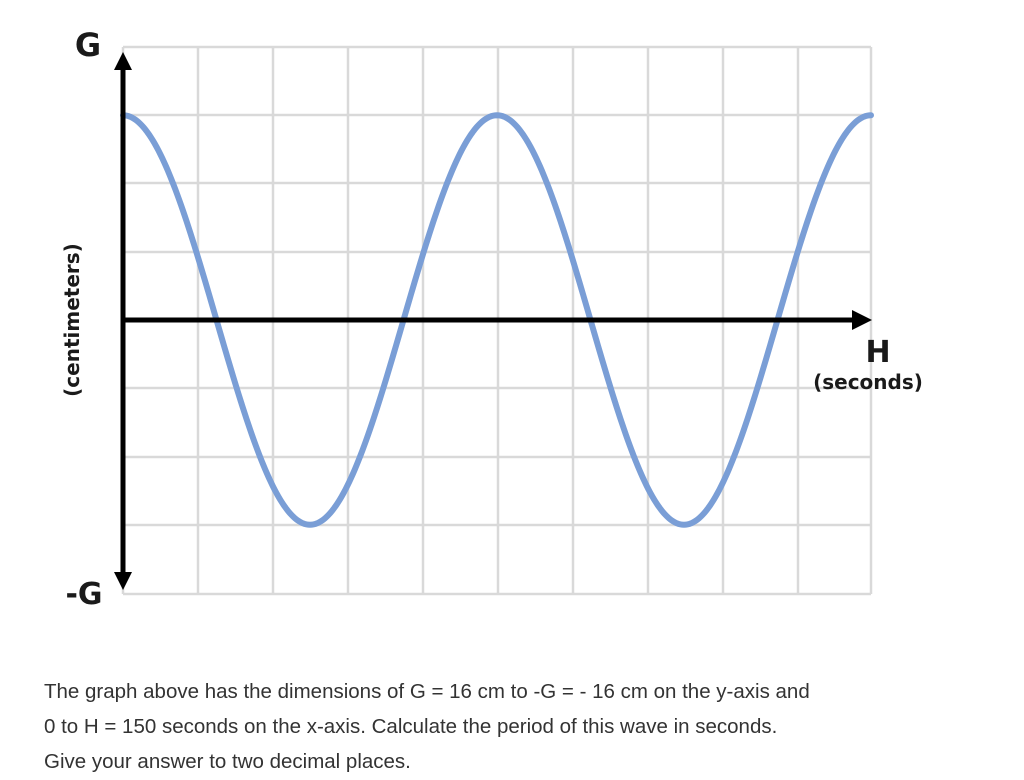 The image size is (1024, 780). What do you see at coordinates (88, 45) in the screenshot?
I see `y-axis-top-label: G` at bounding box center [88, 45].